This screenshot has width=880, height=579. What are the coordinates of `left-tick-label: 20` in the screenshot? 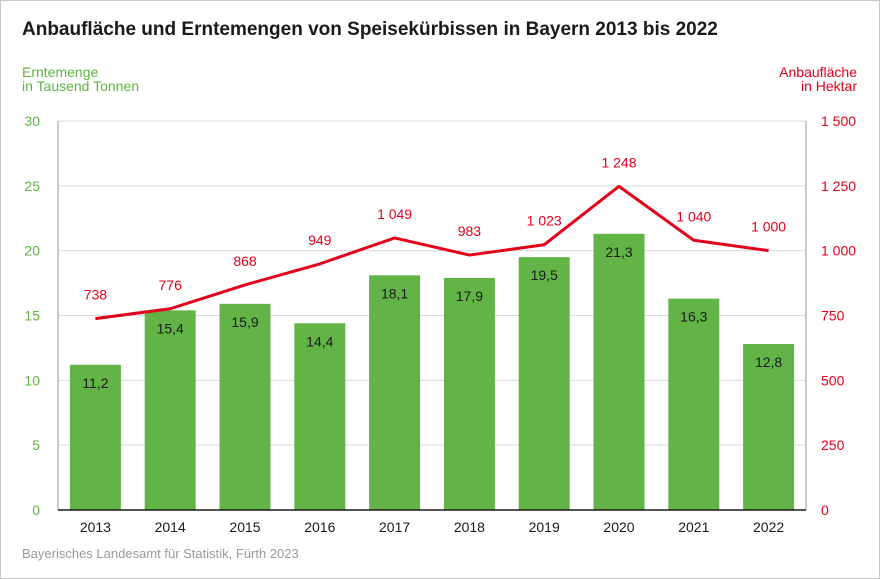 It's located at (32, 251).